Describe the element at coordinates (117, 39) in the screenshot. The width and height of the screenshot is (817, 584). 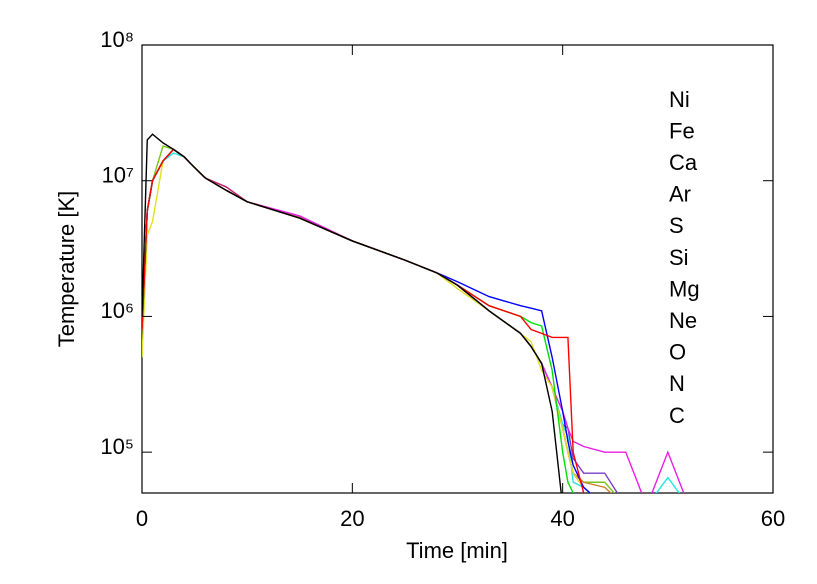
I see `y-tick-label: 10⁸` at that location.